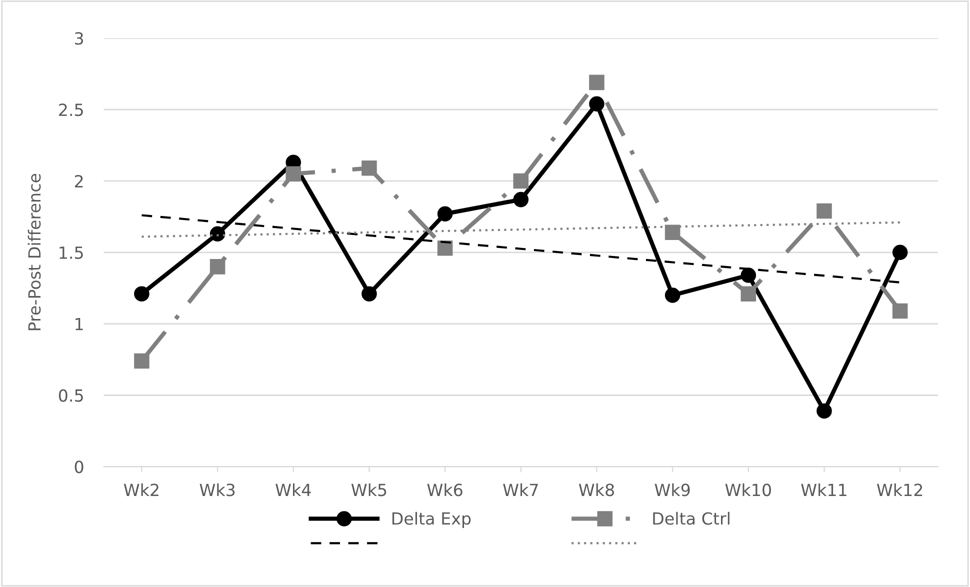 This screenshot has width=970, height=587. What do you see at coordinates (293, 489) in the screenshot?
I see `x-tick-label: Wk4` at bounding box center [293, 489].